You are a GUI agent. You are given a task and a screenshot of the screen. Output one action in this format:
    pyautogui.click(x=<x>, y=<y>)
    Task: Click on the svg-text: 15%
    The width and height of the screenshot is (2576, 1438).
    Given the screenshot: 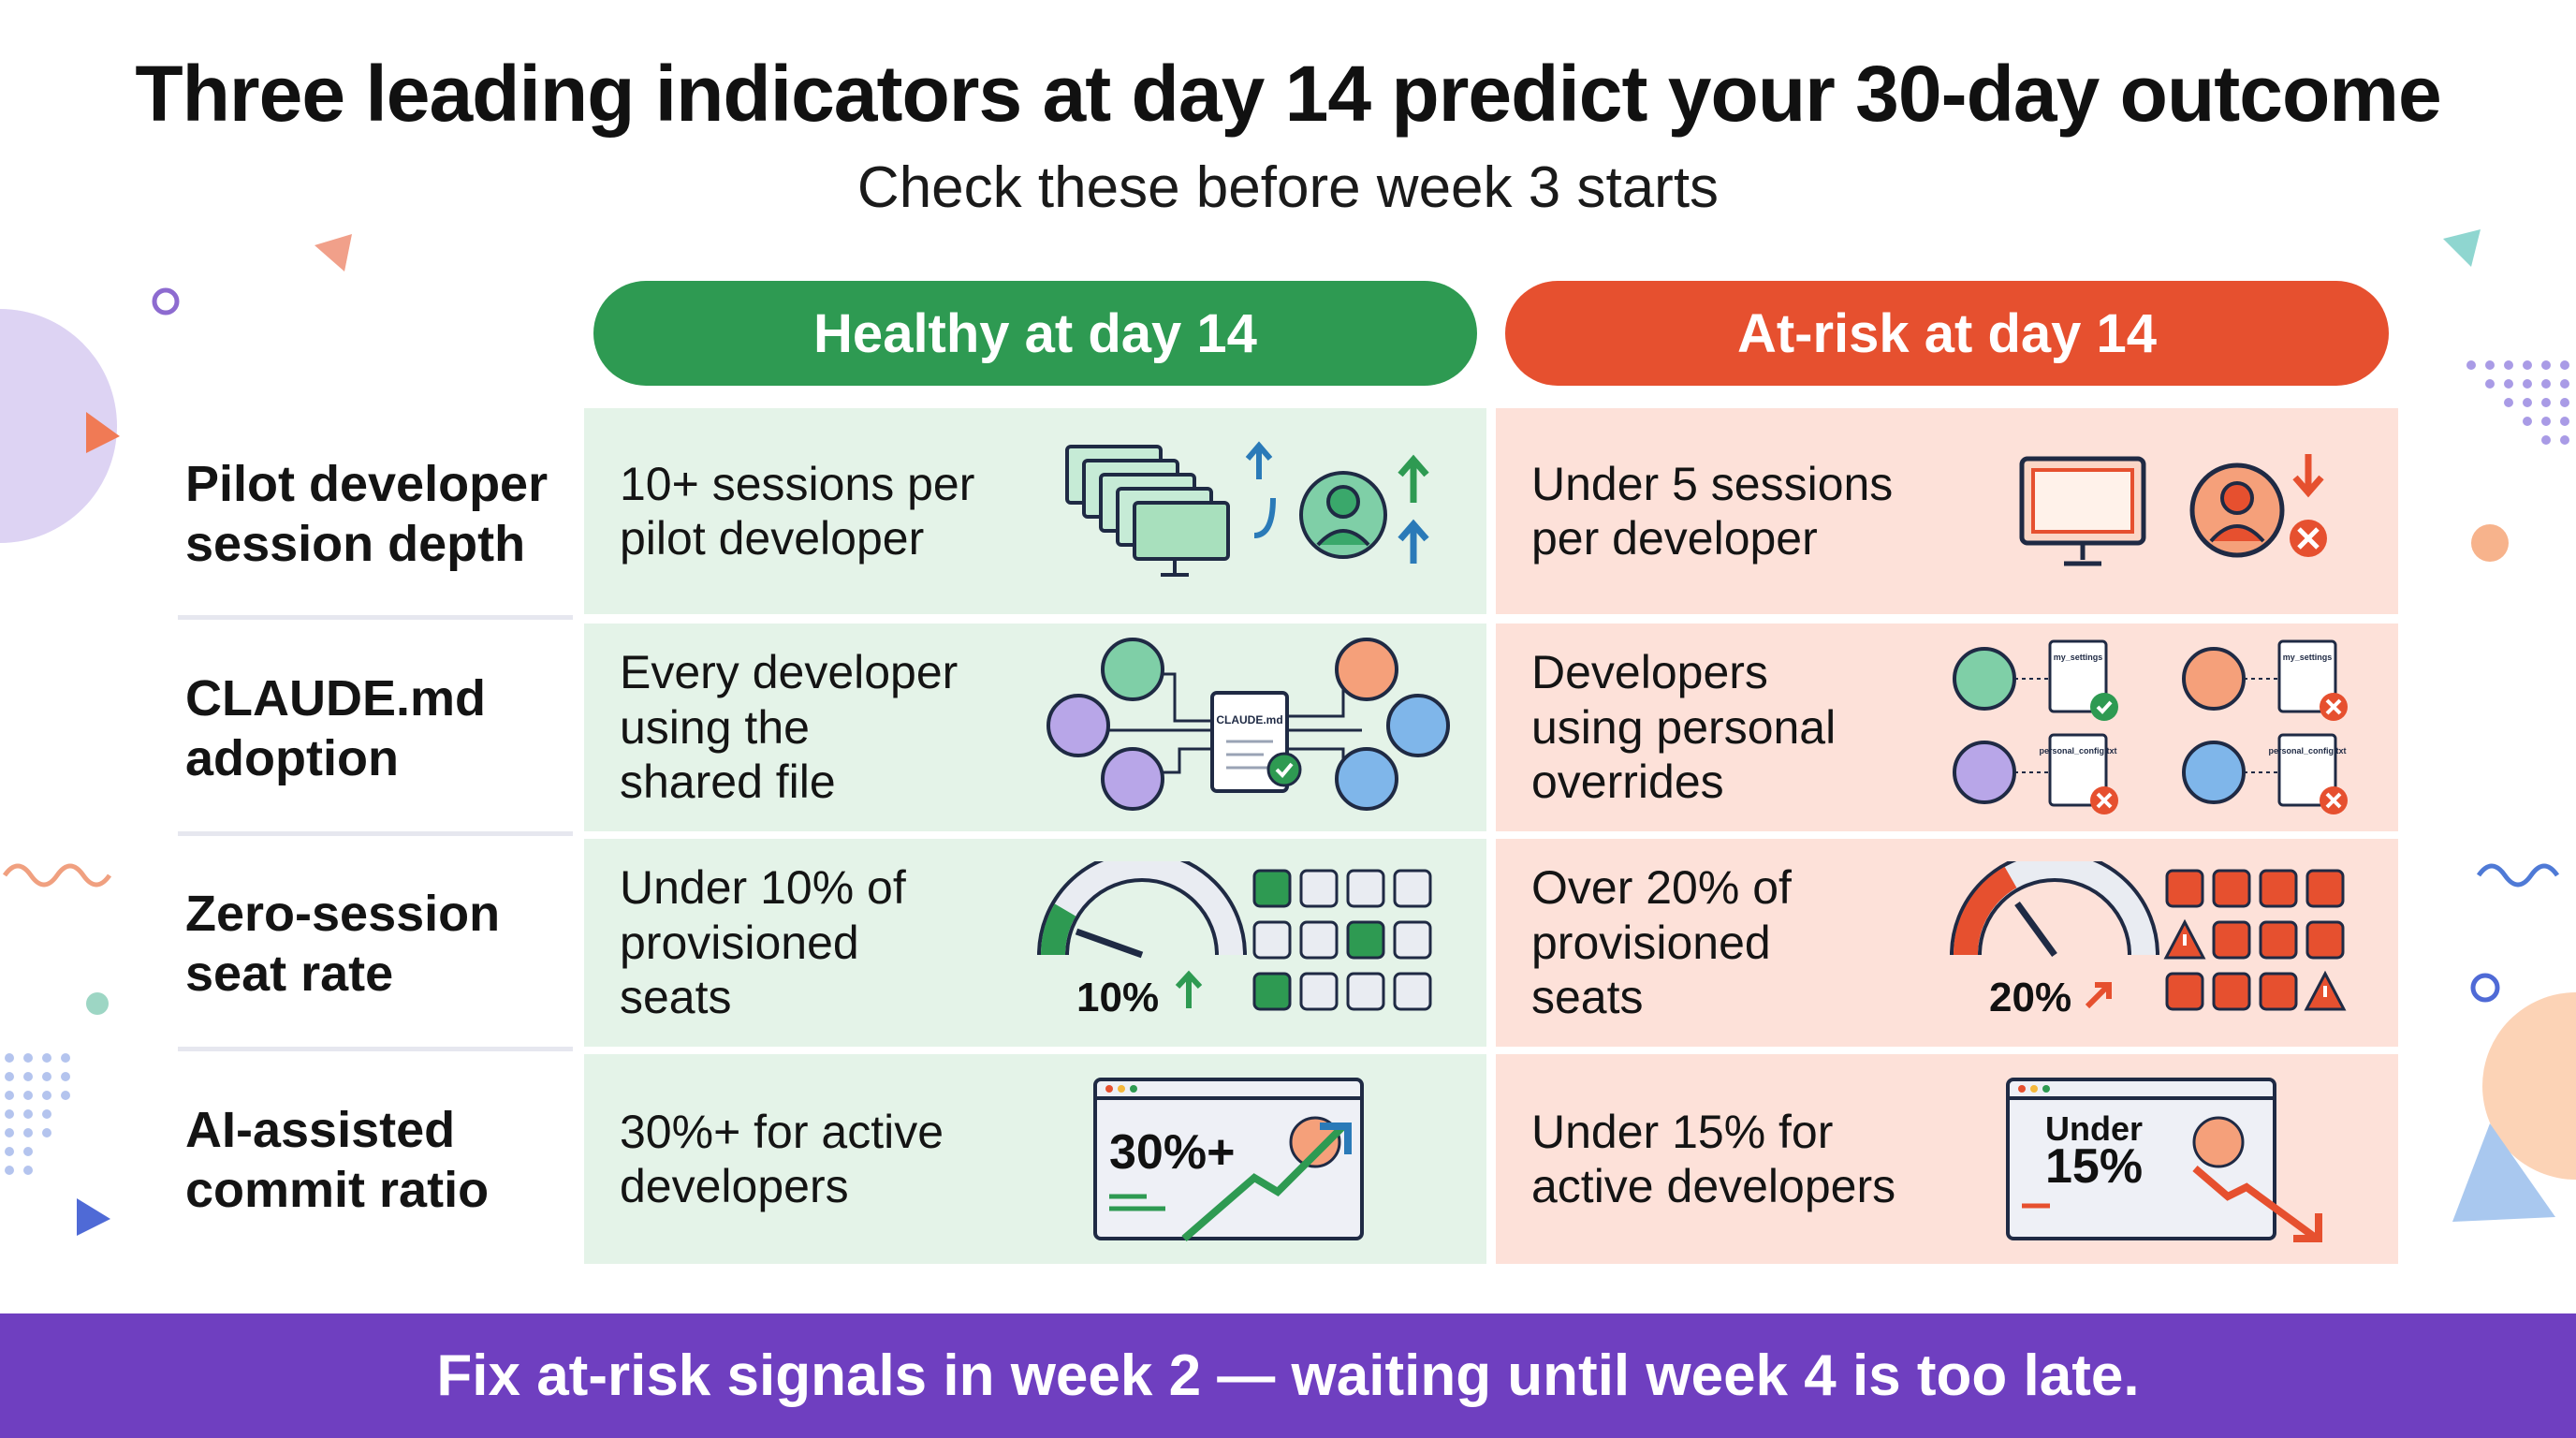 What is the action you would take?
    pyautogui.click(x=2094, y=1166)
    